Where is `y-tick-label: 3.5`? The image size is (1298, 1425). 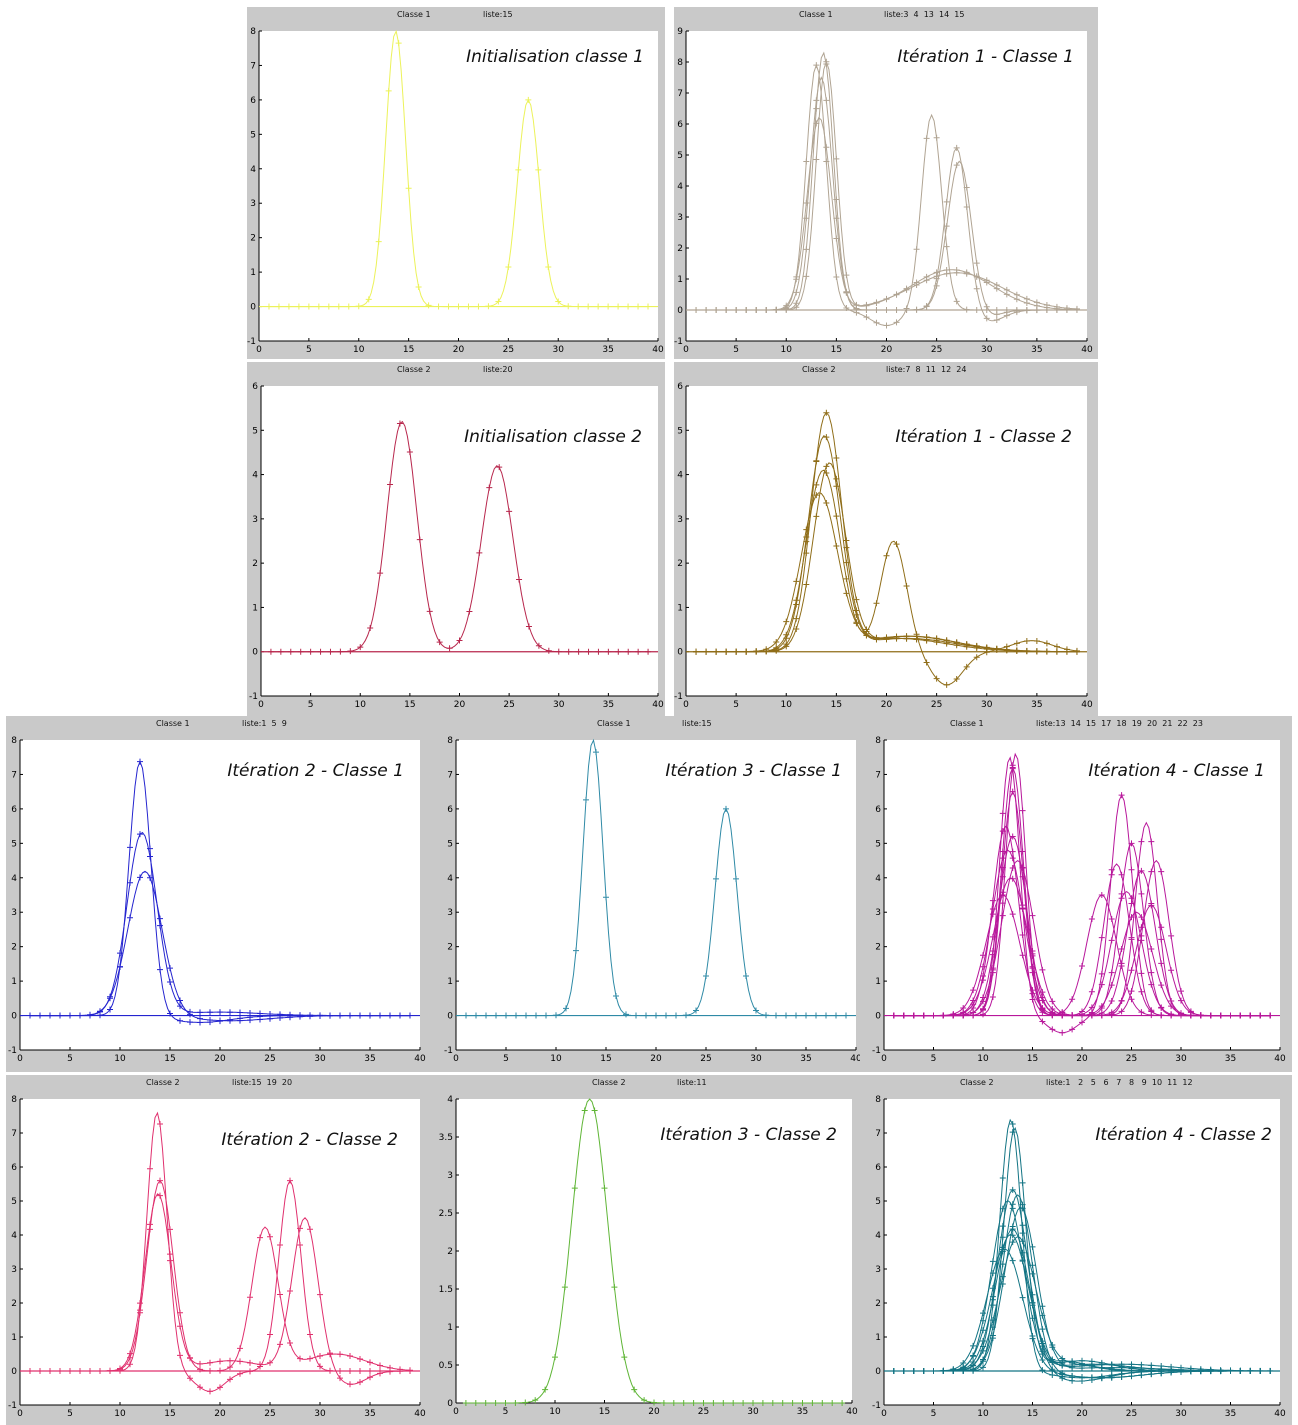
y-tick-label: 3.5 is located at coordinates (446, 1138).